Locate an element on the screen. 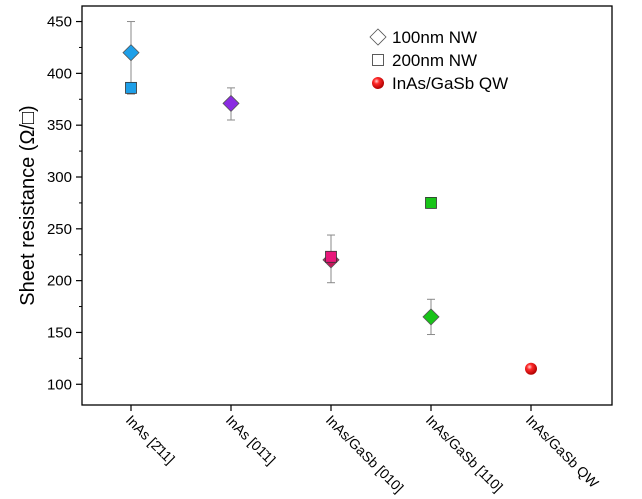  y-axis-label: Sheet resistance (Ω/□) is located at coordinates (28, 205).